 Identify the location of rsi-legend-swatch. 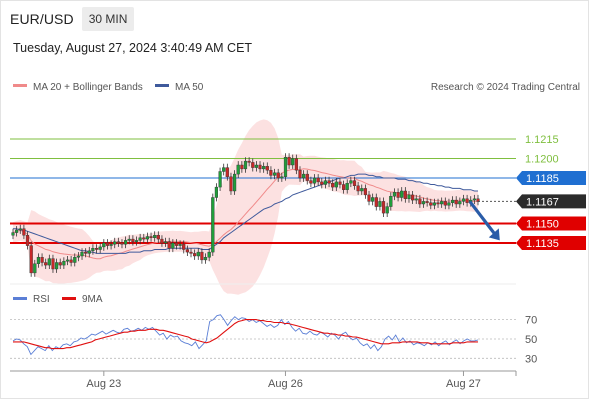
(20, 298).